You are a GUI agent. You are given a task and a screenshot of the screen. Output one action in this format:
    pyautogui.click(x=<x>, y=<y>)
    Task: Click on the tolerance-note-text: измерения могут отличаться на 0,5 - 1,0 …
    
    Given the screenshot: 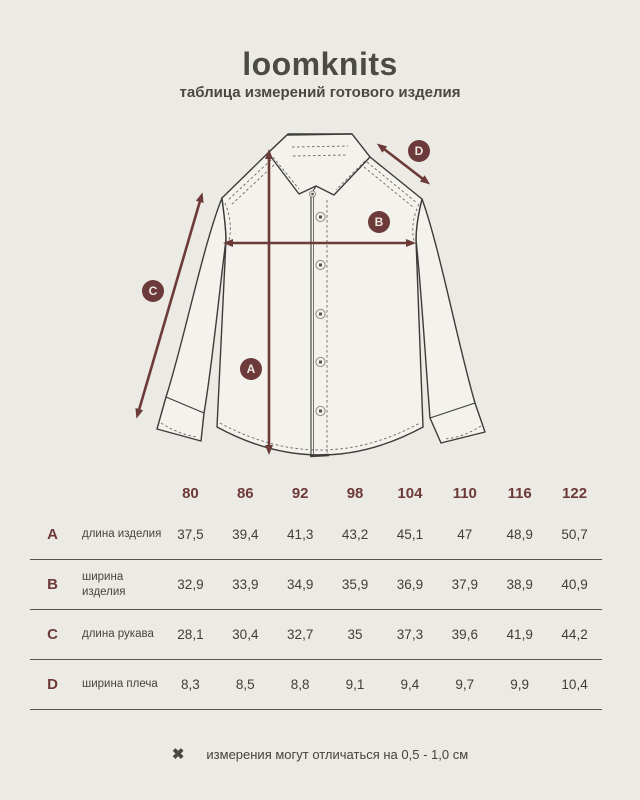 What is the action you would take?
    pyautogui.click(x=337, y=754)
    